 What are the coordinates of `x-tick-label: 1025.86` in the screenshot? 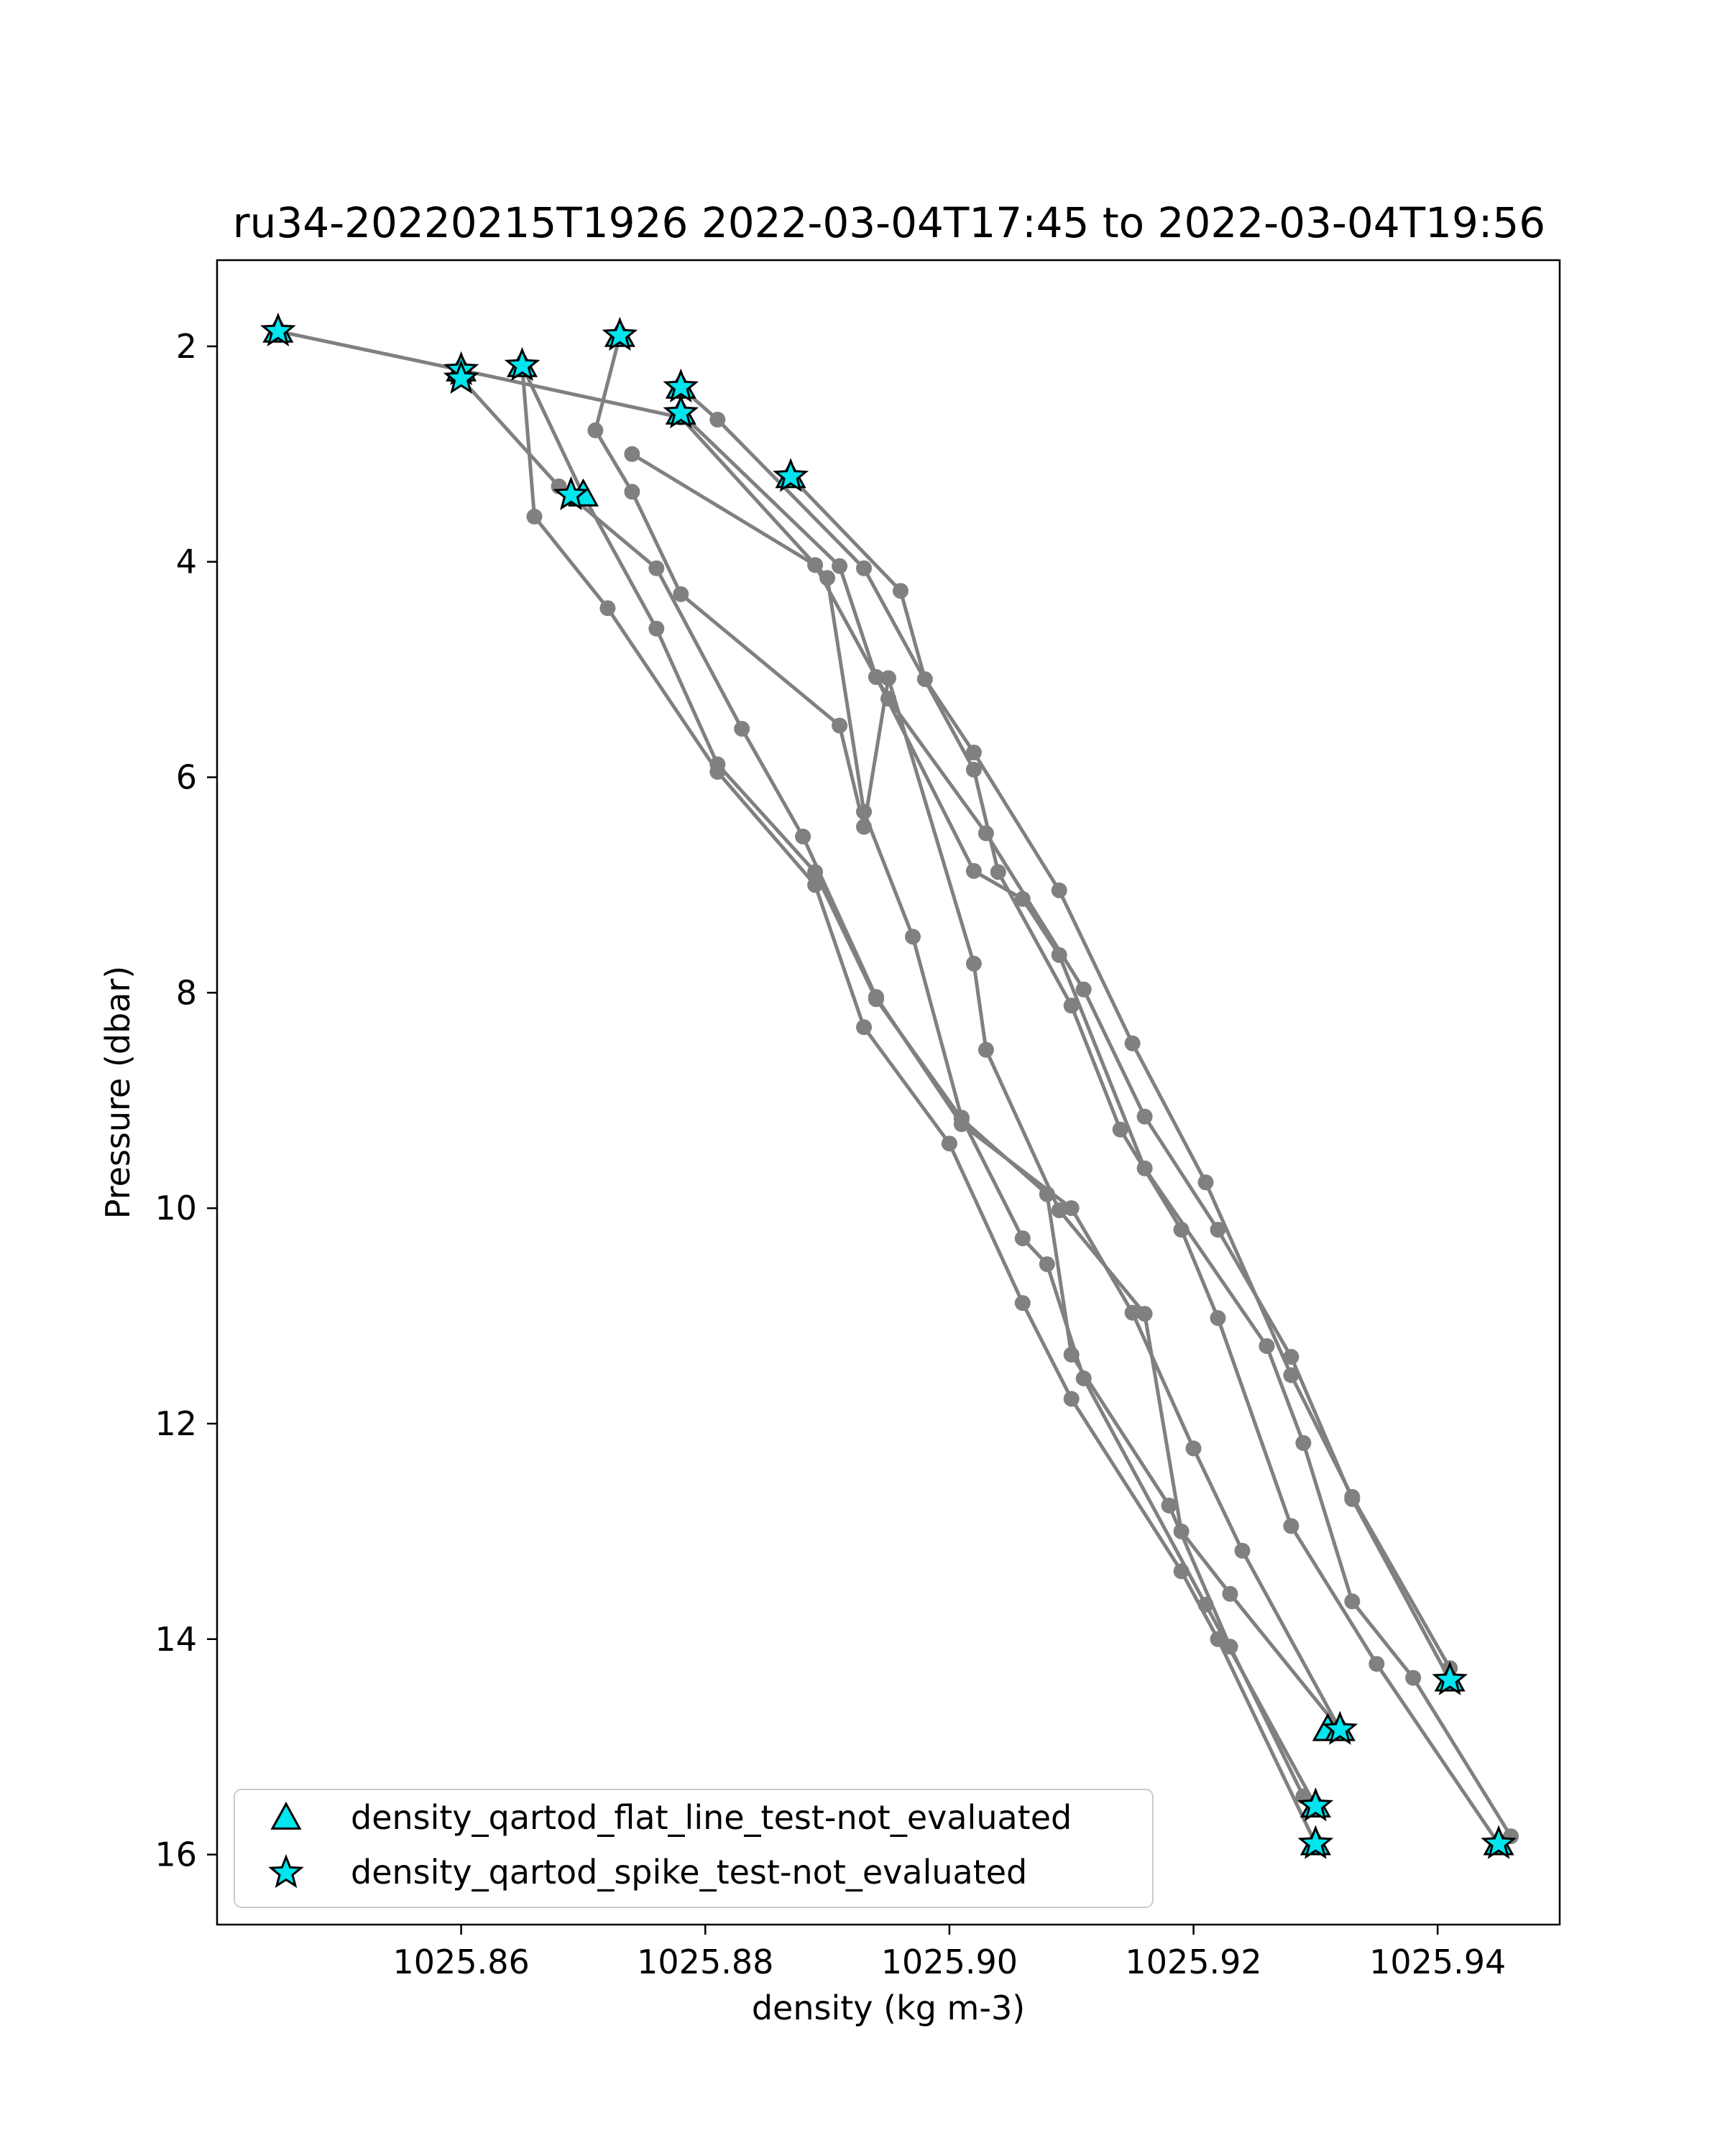 It's located at (461, 1962).